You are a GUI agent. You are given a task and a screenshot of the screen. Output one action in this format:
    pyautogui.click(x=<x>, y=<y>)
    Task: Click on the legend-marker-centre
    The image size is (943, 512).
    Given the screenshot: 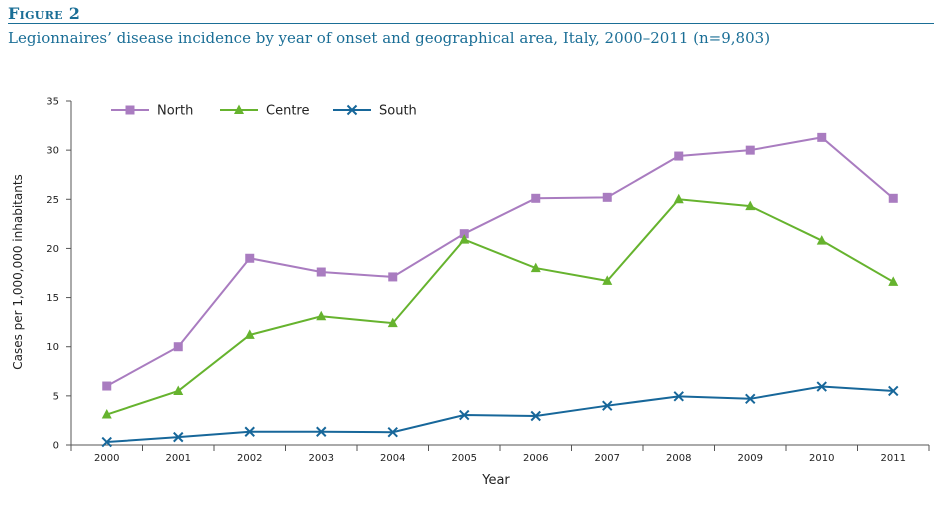 What is the action you would take?
    pyautogui.click(x=239, y=109)
    